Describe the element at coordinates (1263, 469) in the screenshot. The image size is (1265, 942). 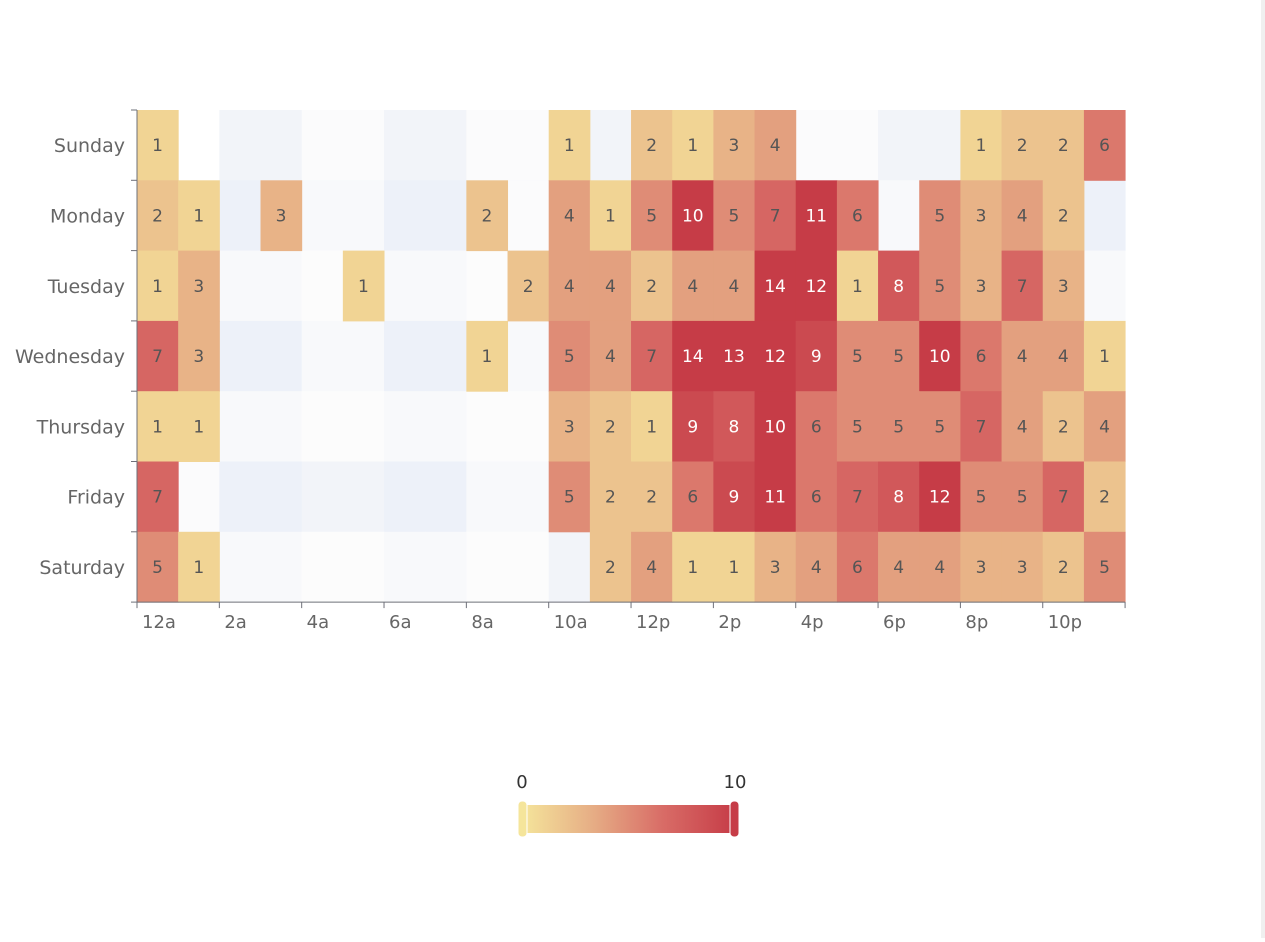
I see `page-scrollbar` at that location.